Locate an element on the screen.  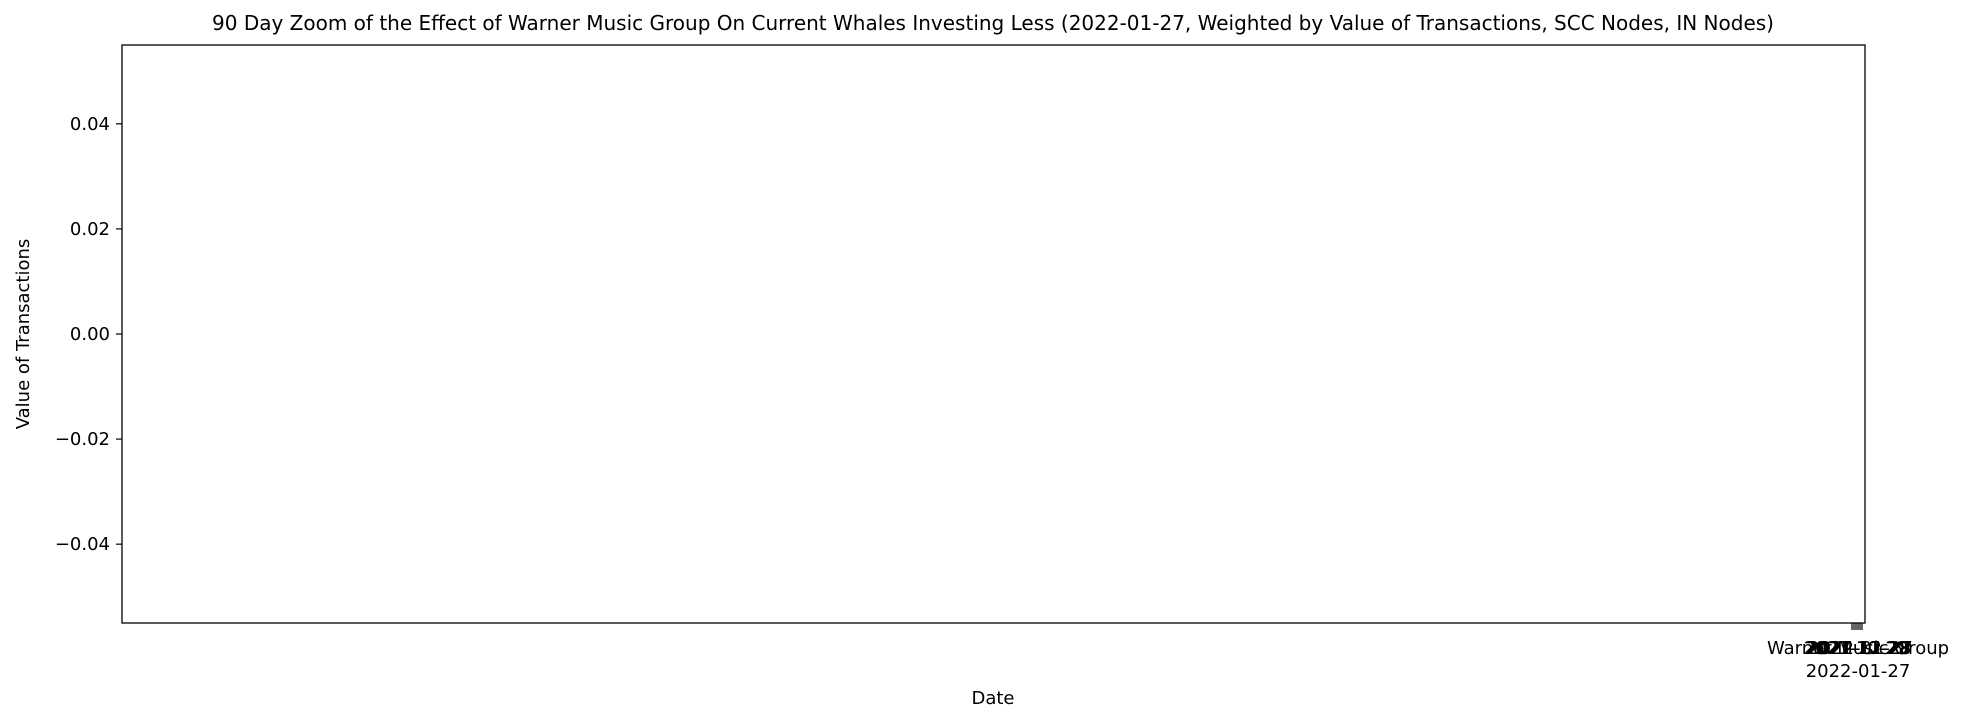
y-axis-ticks: 0.04 0.02 0.00 −0.02 −0.04 is located at coordinates (88, 334).